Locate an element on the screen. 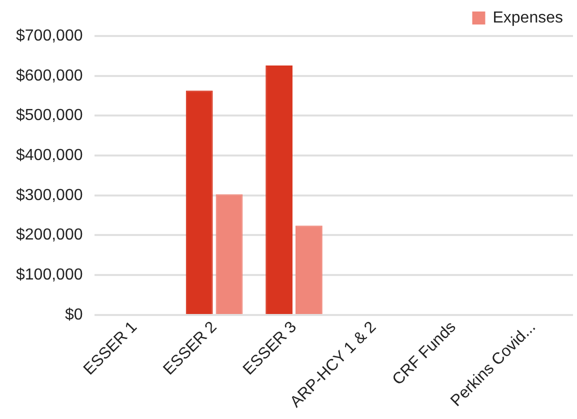  y-tick-label: $0 is located at coordinates (73, 315).